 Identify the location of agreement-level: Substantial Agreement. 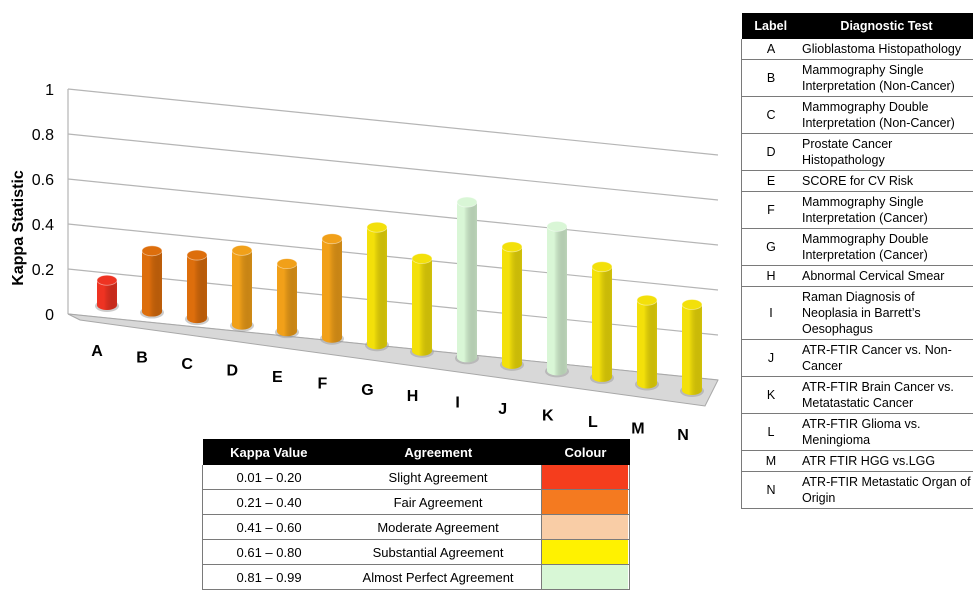
(438, 552).